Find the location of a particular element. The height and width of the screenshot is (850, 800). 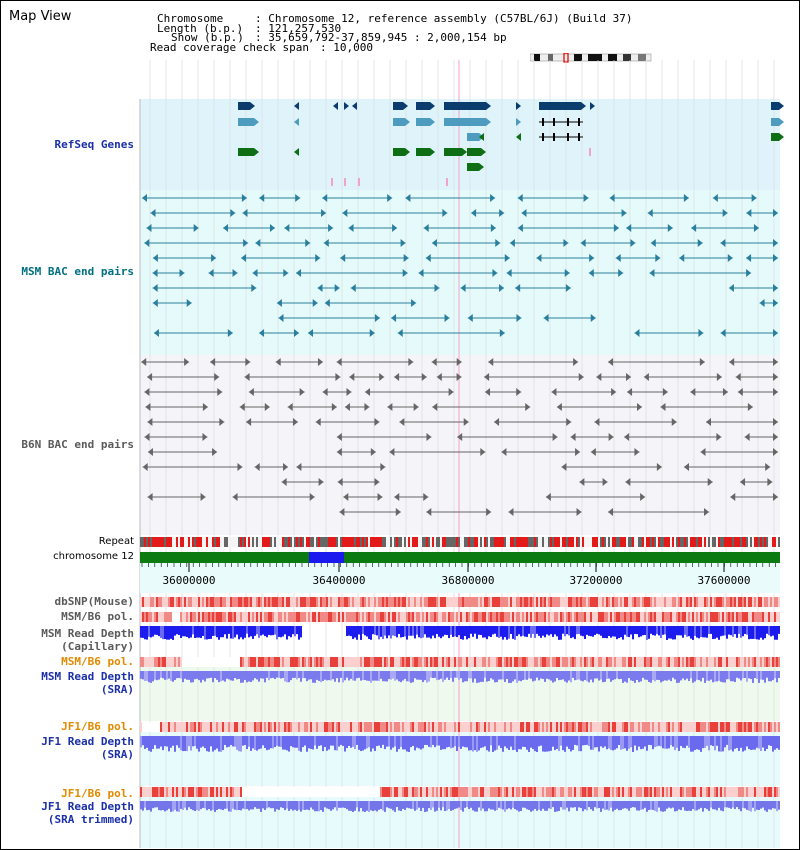

gene-feature is located at coordinates (453, 152).